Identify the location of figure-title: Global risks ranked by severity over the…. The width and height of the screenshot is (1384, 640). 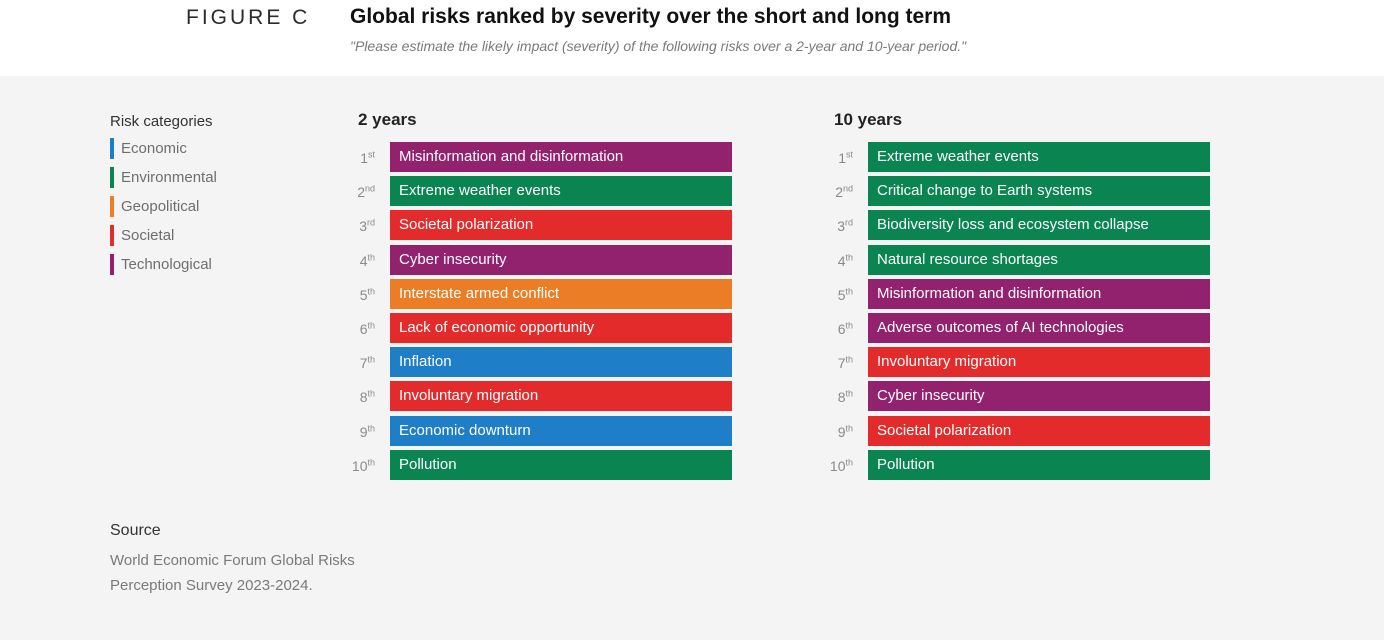
(651, 16).